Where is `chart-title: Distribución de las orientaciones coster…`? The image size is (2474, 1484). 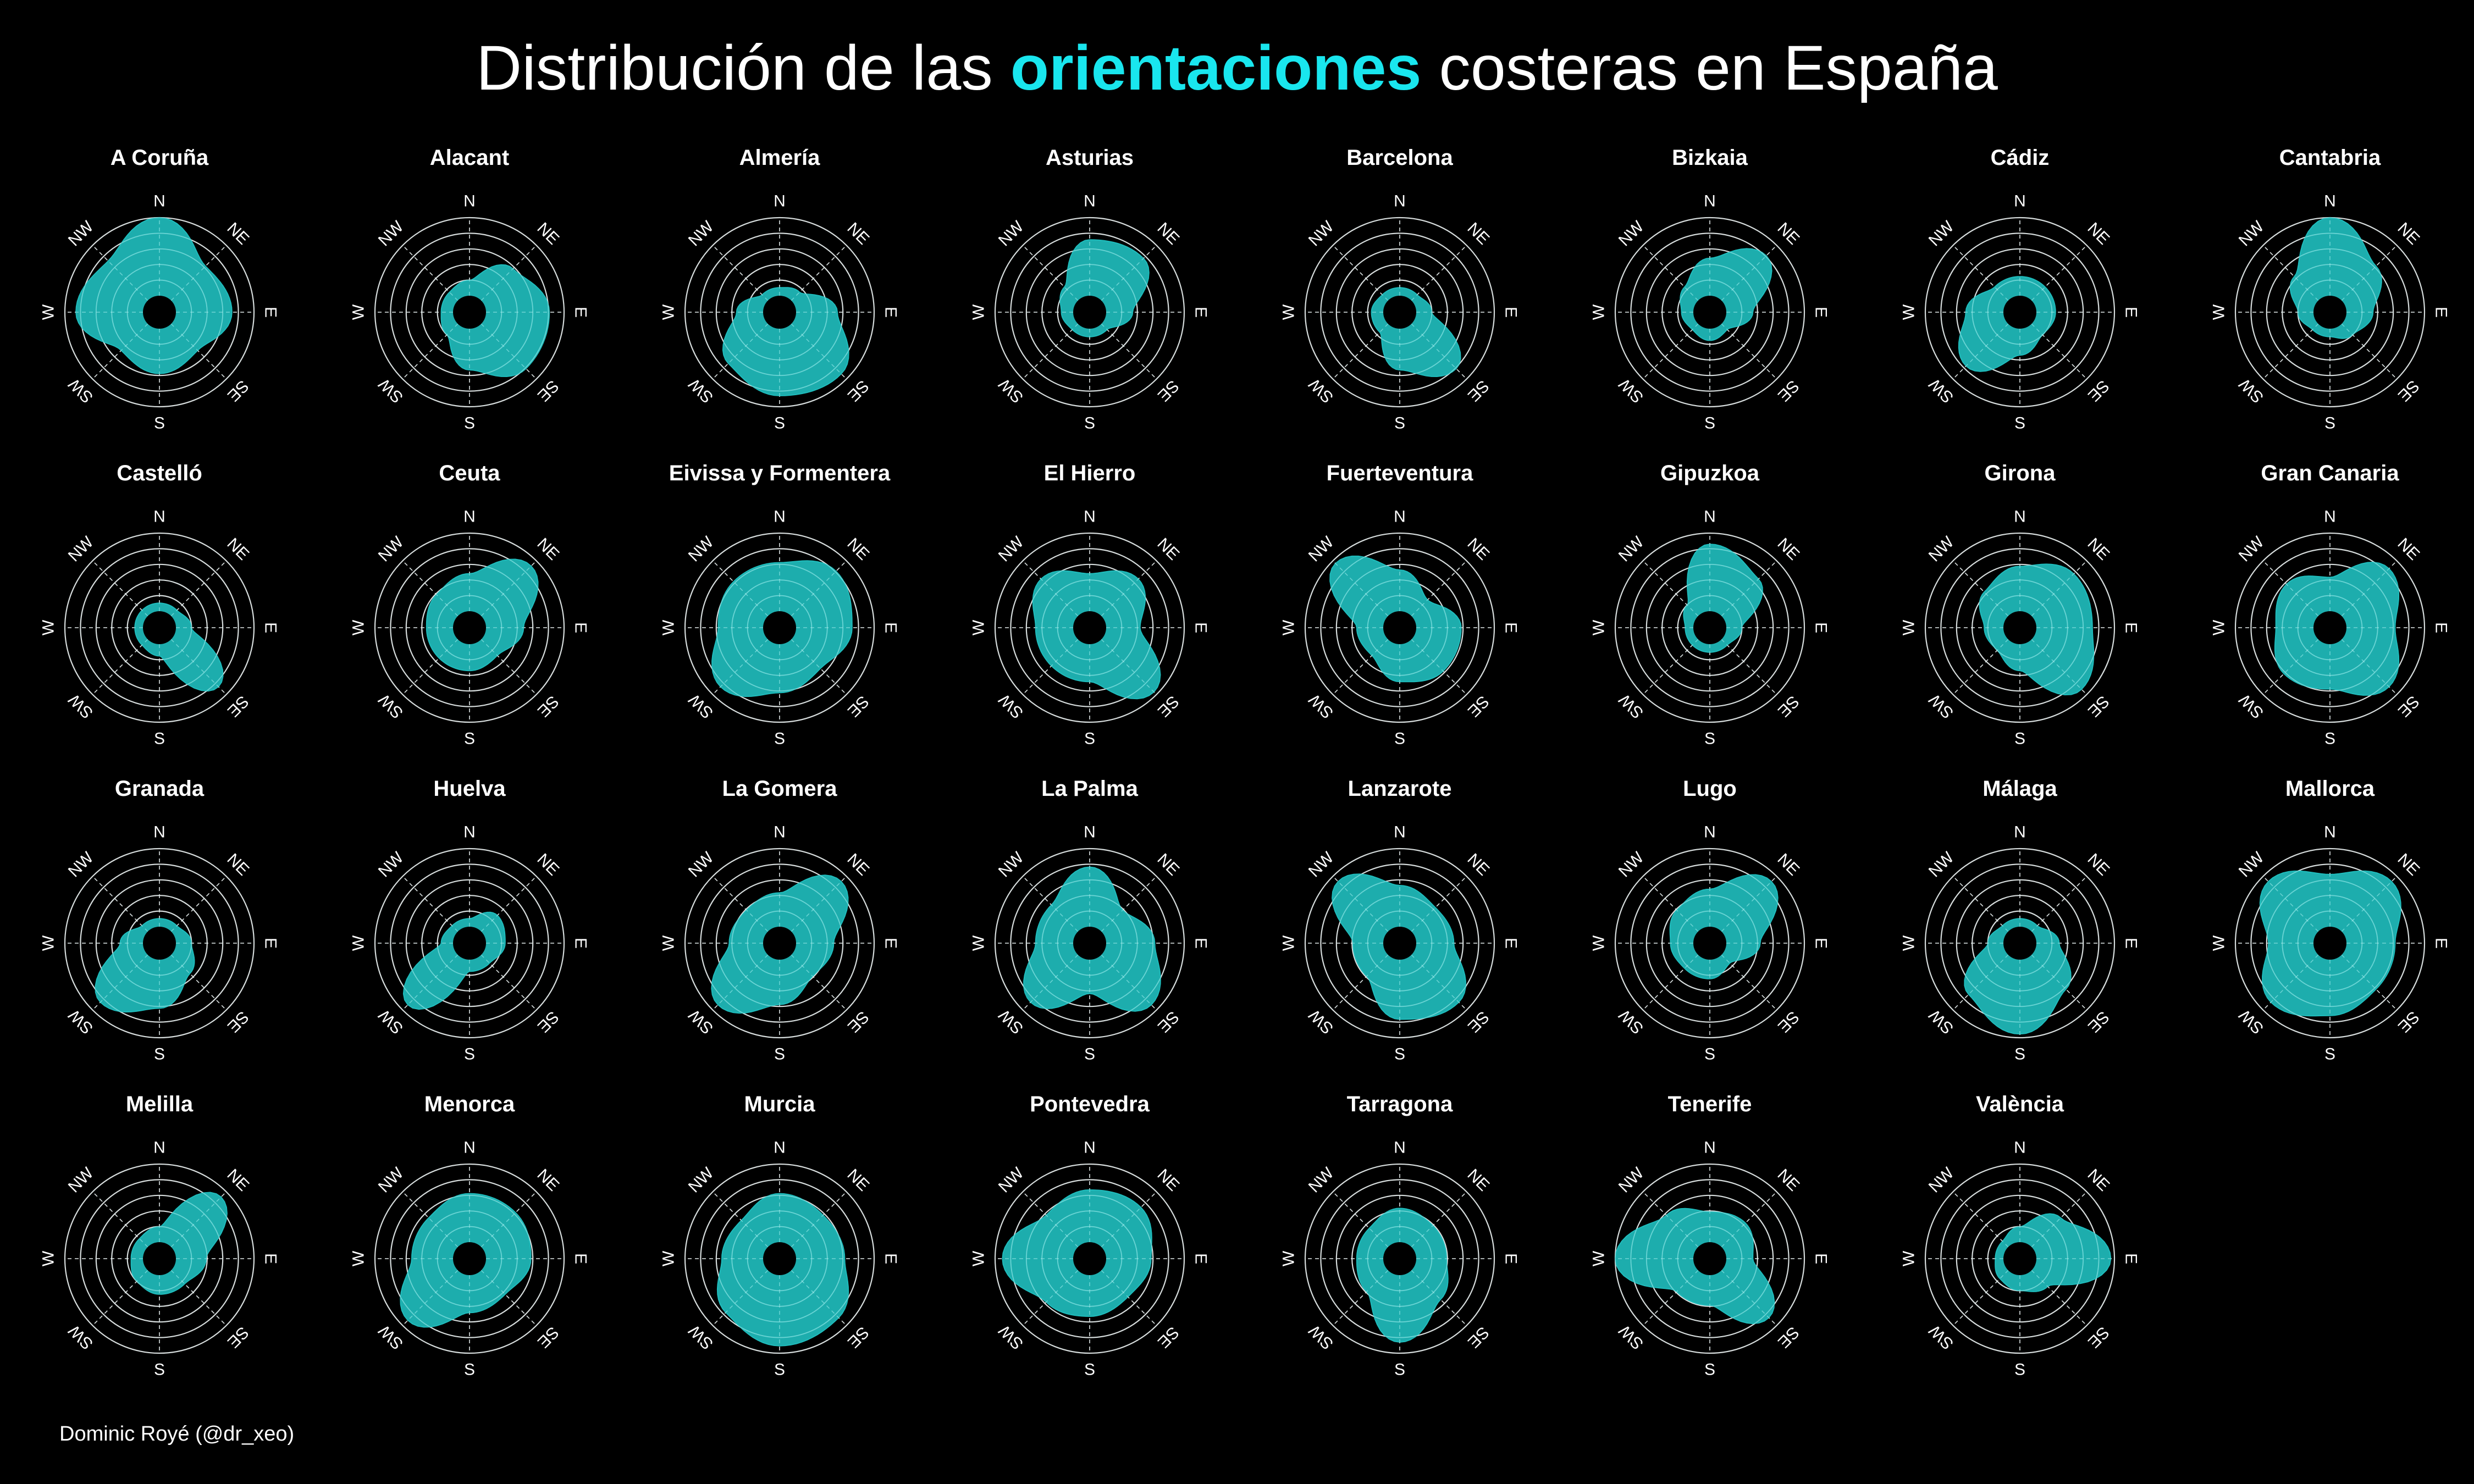 chart-title: Distribución de las orientaciones coster… is located at coordinates (1237, 68).